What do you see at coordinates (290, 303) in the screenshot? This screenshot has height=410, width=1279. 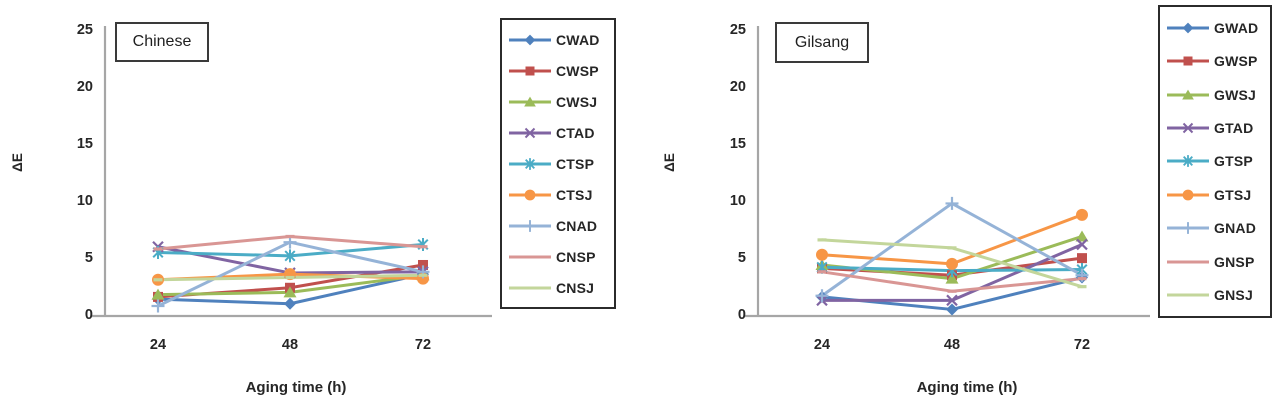 I see `series-marker-CWAD` at bounding box center [290, 303].